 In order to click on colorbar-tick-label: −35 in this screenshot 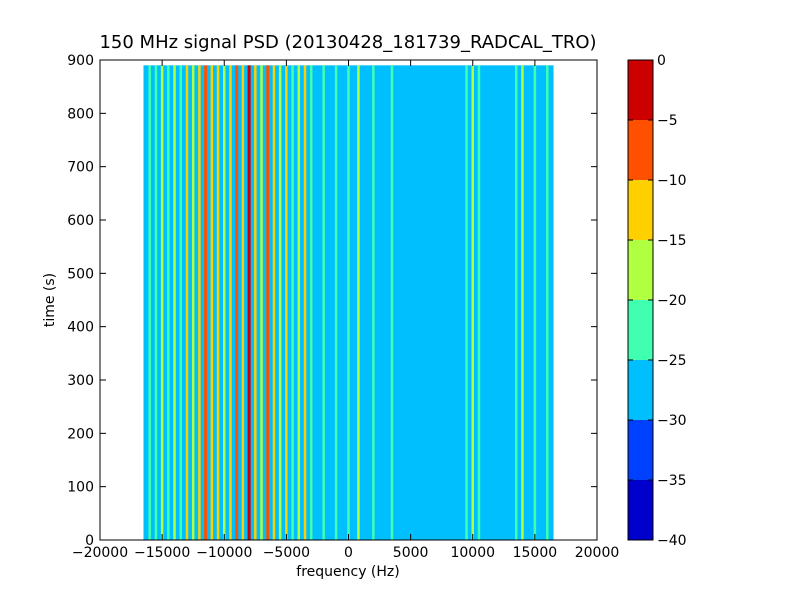, I will do `click(672, 481)`.